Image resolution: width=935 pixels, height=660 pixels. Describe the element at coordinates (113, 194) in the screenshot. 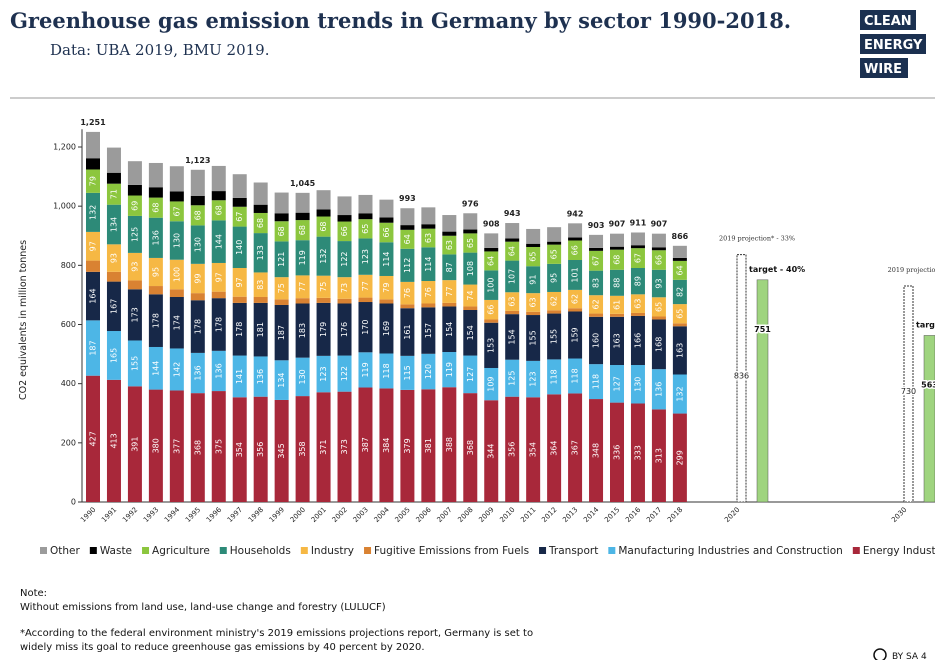

I see `value-label: 71` at that location.